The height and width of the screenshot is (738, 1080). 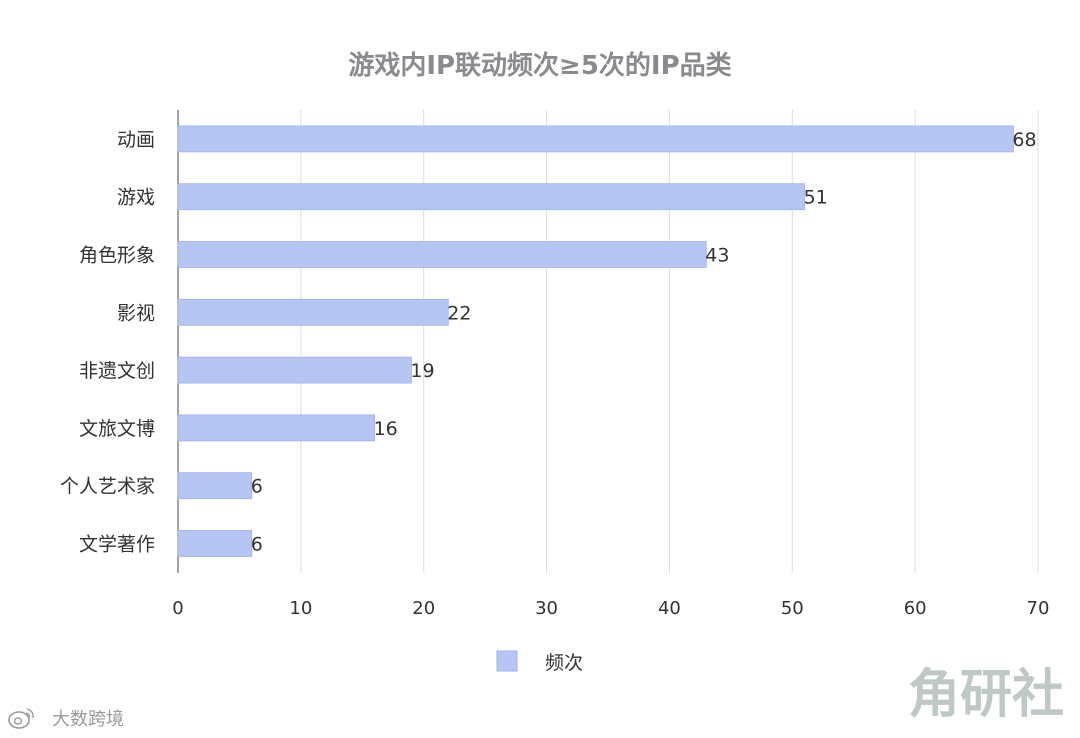 What do you see at coordinates (136, 140) in the screenshot?
I see `category-label: 动画` at bounding box center [136, 140].